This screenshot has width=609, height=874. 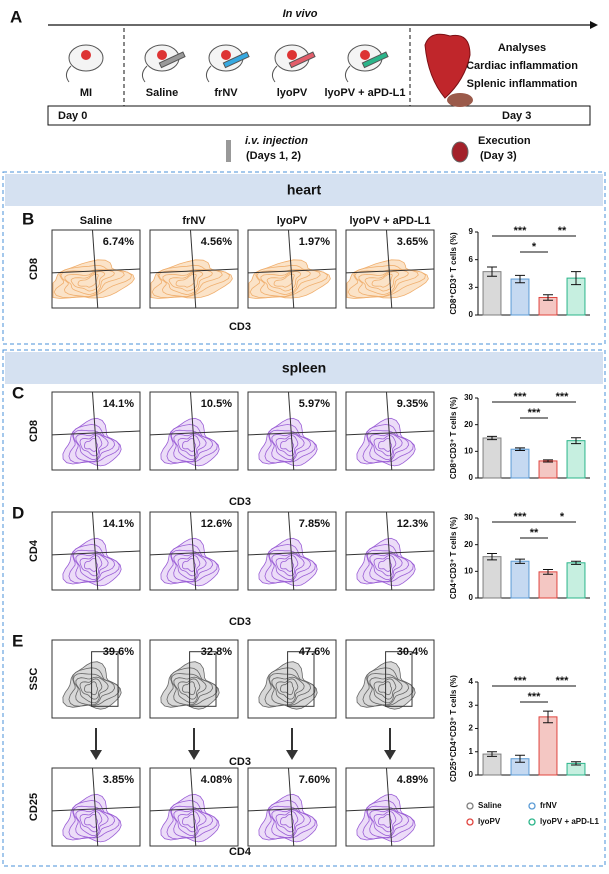 I want to click on execution-icon, so click(x=460, y=152).